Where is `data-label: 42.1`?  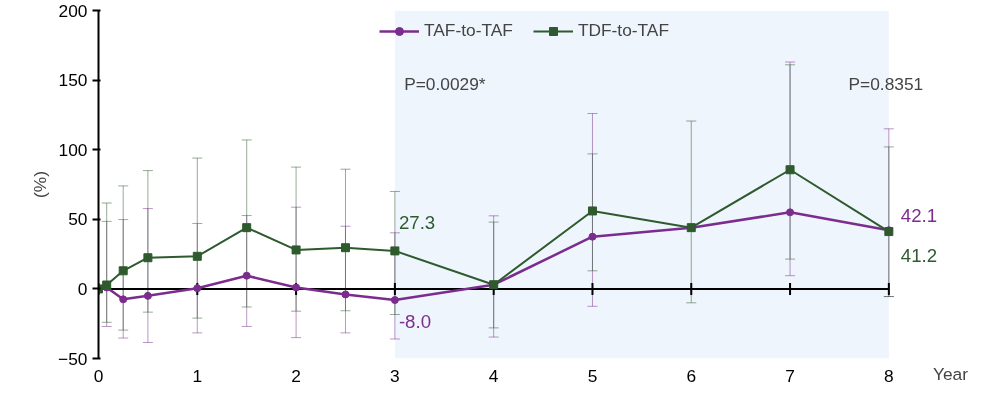
data-label: 42.1 is located at coordinates (919, 216).